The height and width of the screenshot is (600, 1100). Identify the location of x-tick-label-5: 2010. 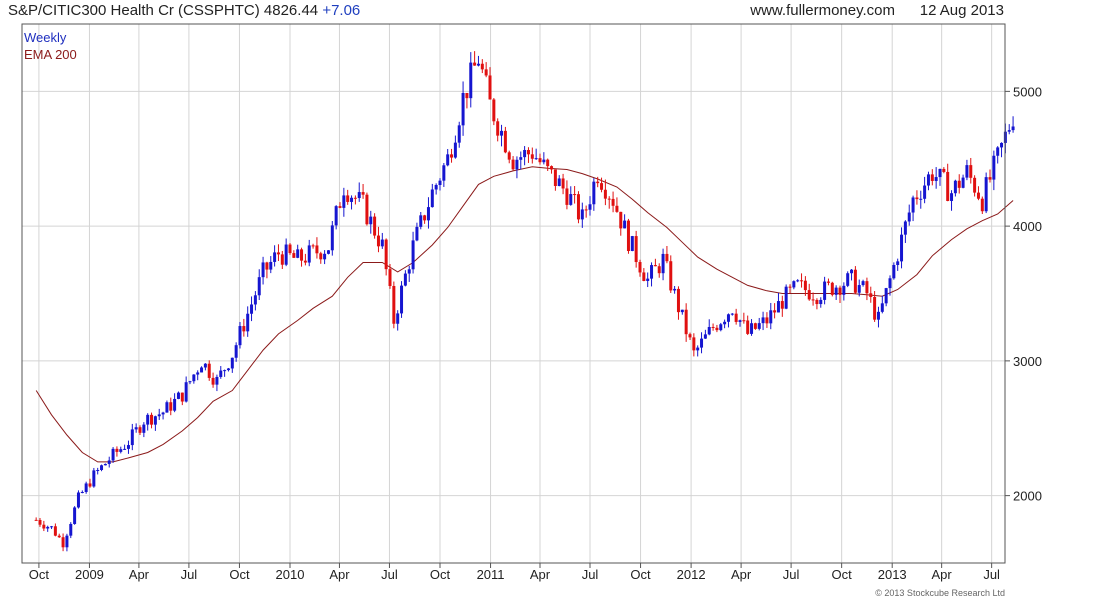
(290, 574).